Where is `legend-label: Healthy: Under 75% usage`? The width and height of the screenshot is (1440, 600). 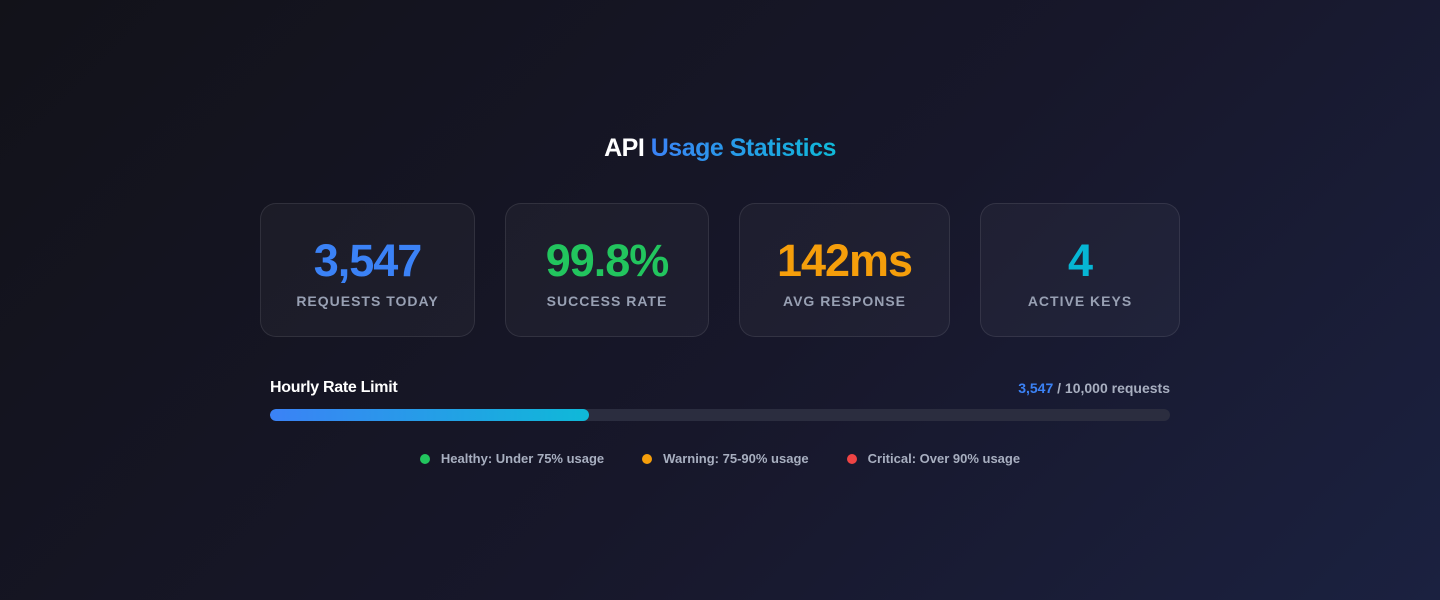
legend-label: Healthy: Under 75% usage is located at coordinates (522, 458).